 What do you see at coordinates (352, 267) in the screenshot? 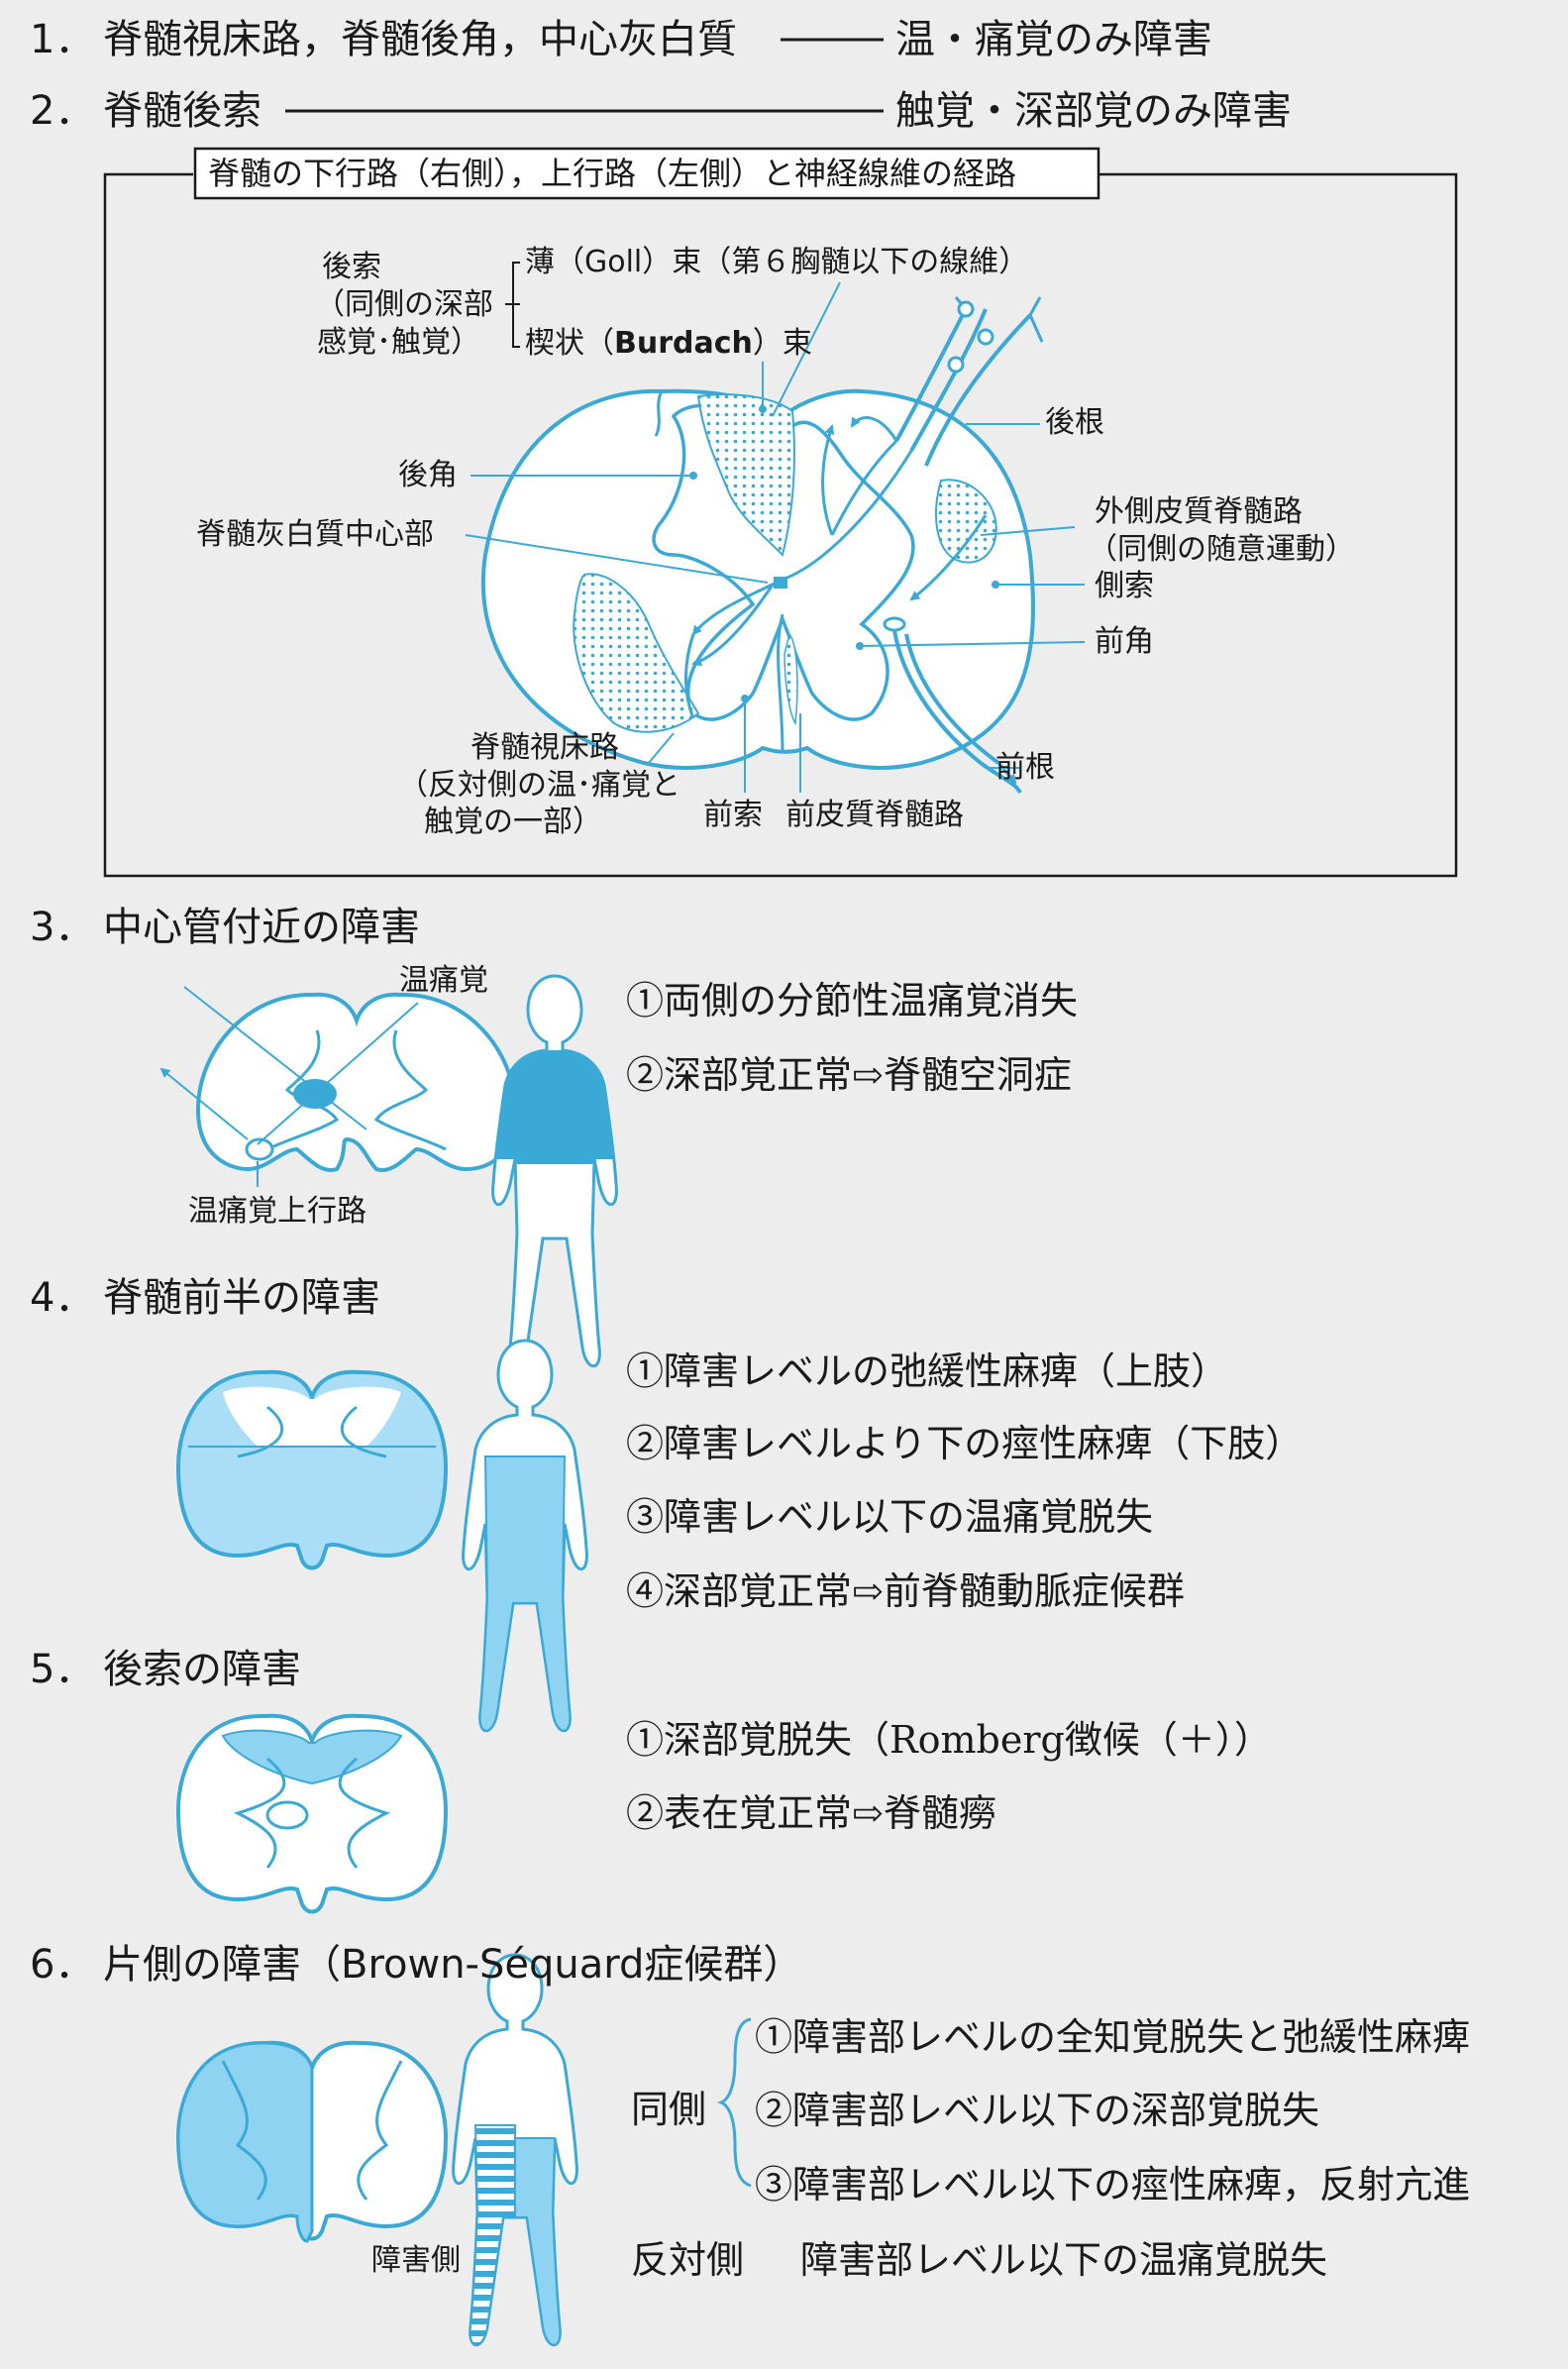
I see `label-posterior-column: 後索` at bounding box center [352, 267].